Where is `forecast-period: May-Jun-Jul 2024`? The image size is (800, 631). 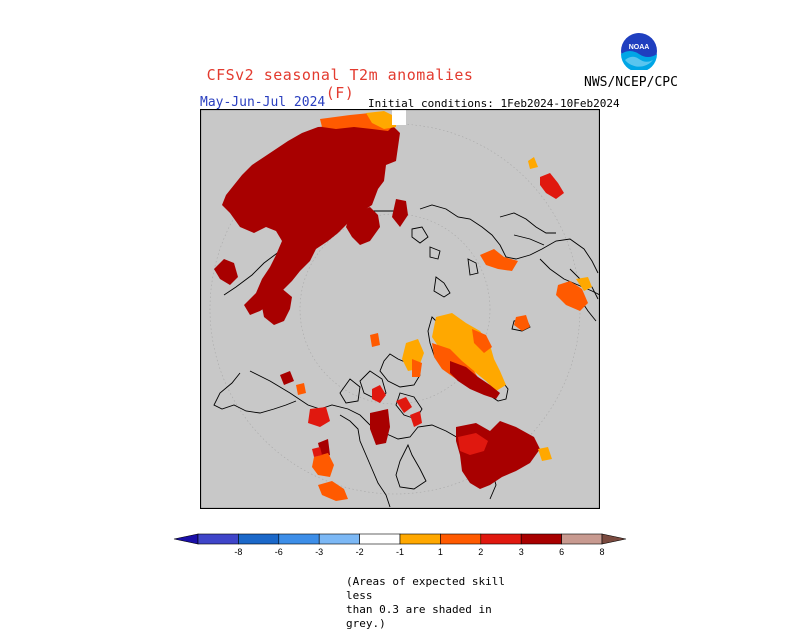
forecast-period: May-Jun-Jul 2024 is located at coordinates (263, 102).